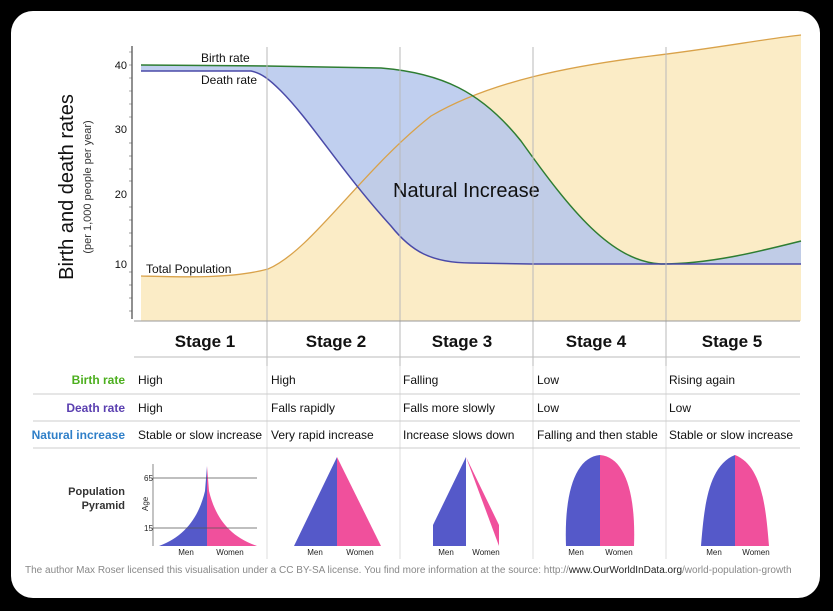 The width and height of the screenshot is (833, 611). What do you see at coordinates (416, 421) in the screenshot?
I see `table-rules` at bounding box center [416, 421].